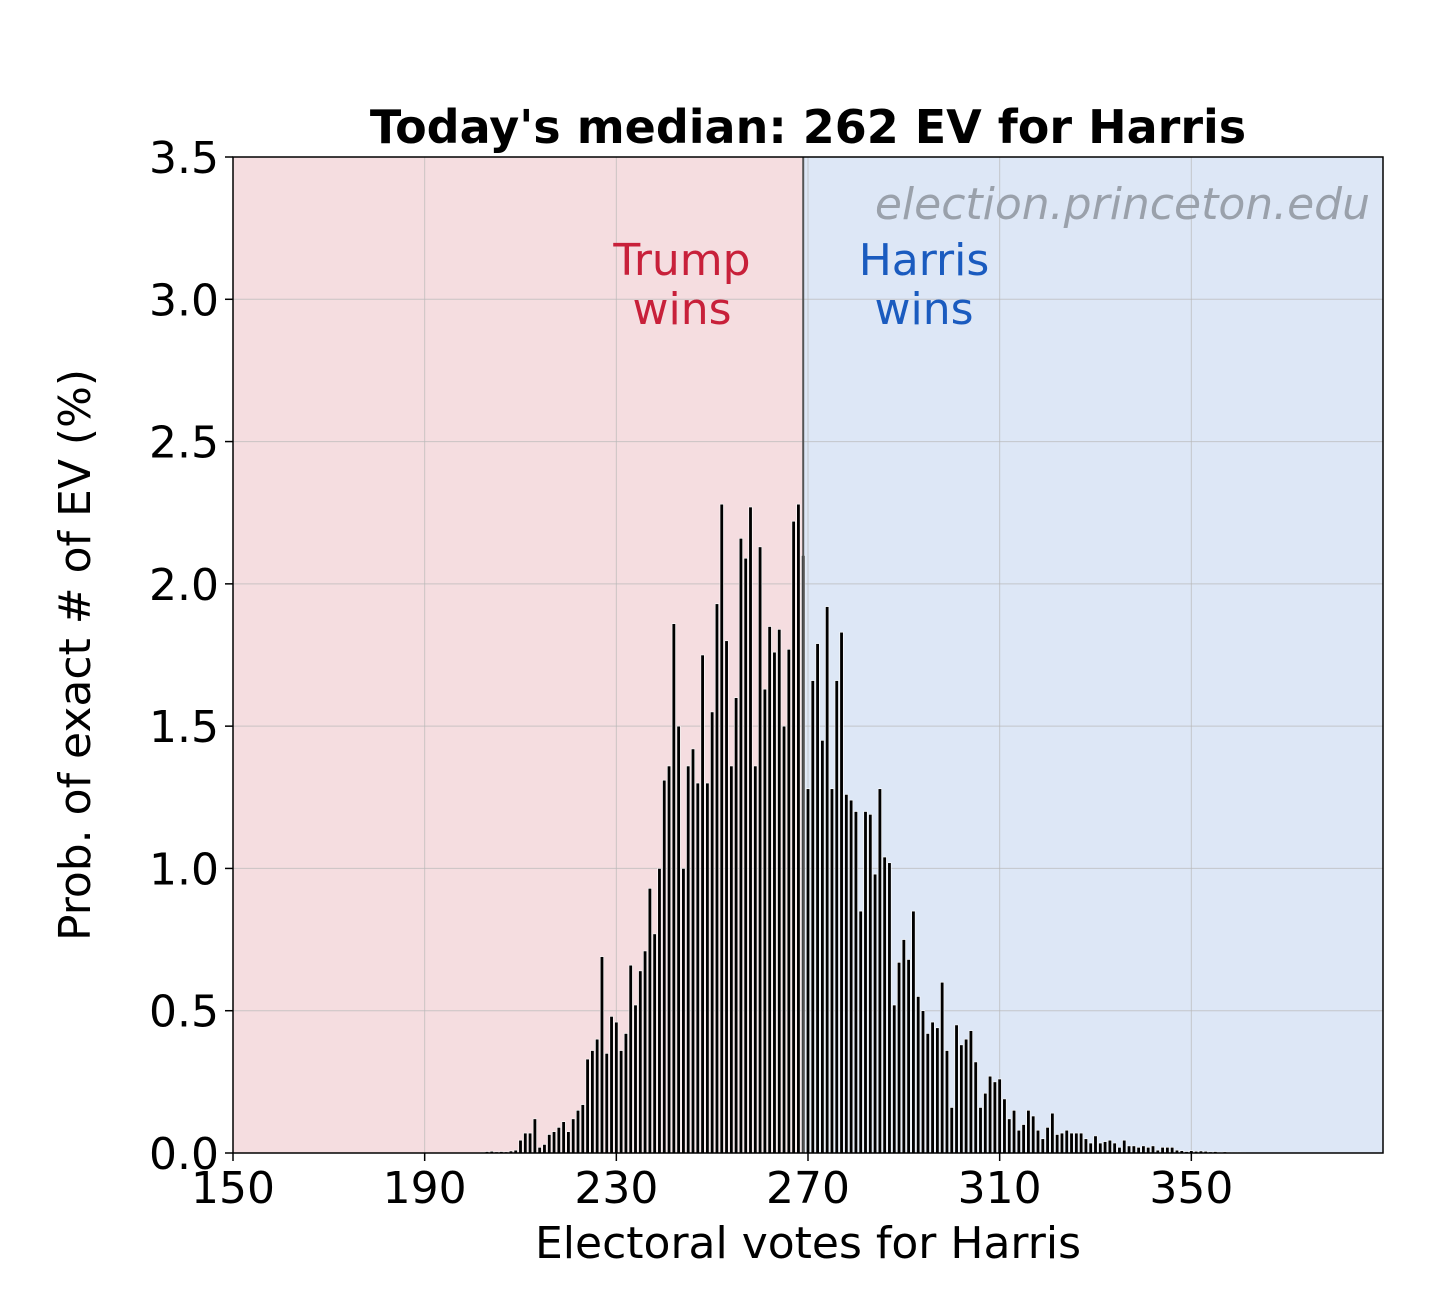  Describe the element at coordinates (184, 727) in the screenshot. I see `y-tick-label-1.5: 1.5` at that location.